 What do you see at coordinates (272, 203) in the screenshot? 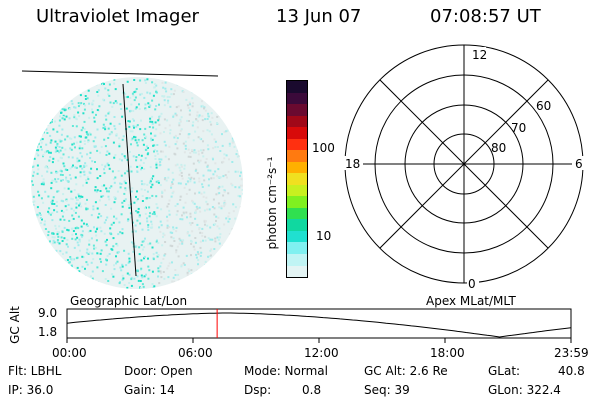
I see `colorbar-unit-label: photon cm⁻²s⁻¹` at bounding box center [272, 203].